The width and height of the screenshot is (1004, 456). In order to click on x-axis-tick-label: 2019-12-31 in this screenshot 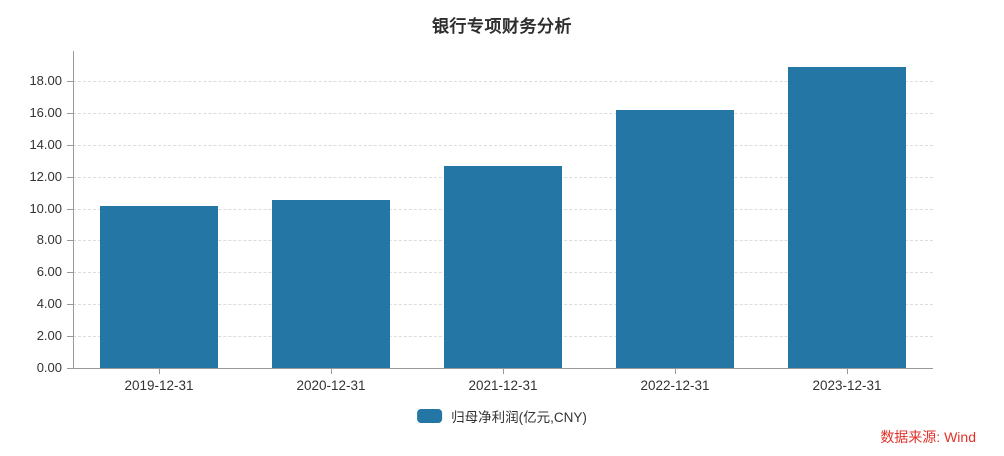, I will do `click(159, 385)`.